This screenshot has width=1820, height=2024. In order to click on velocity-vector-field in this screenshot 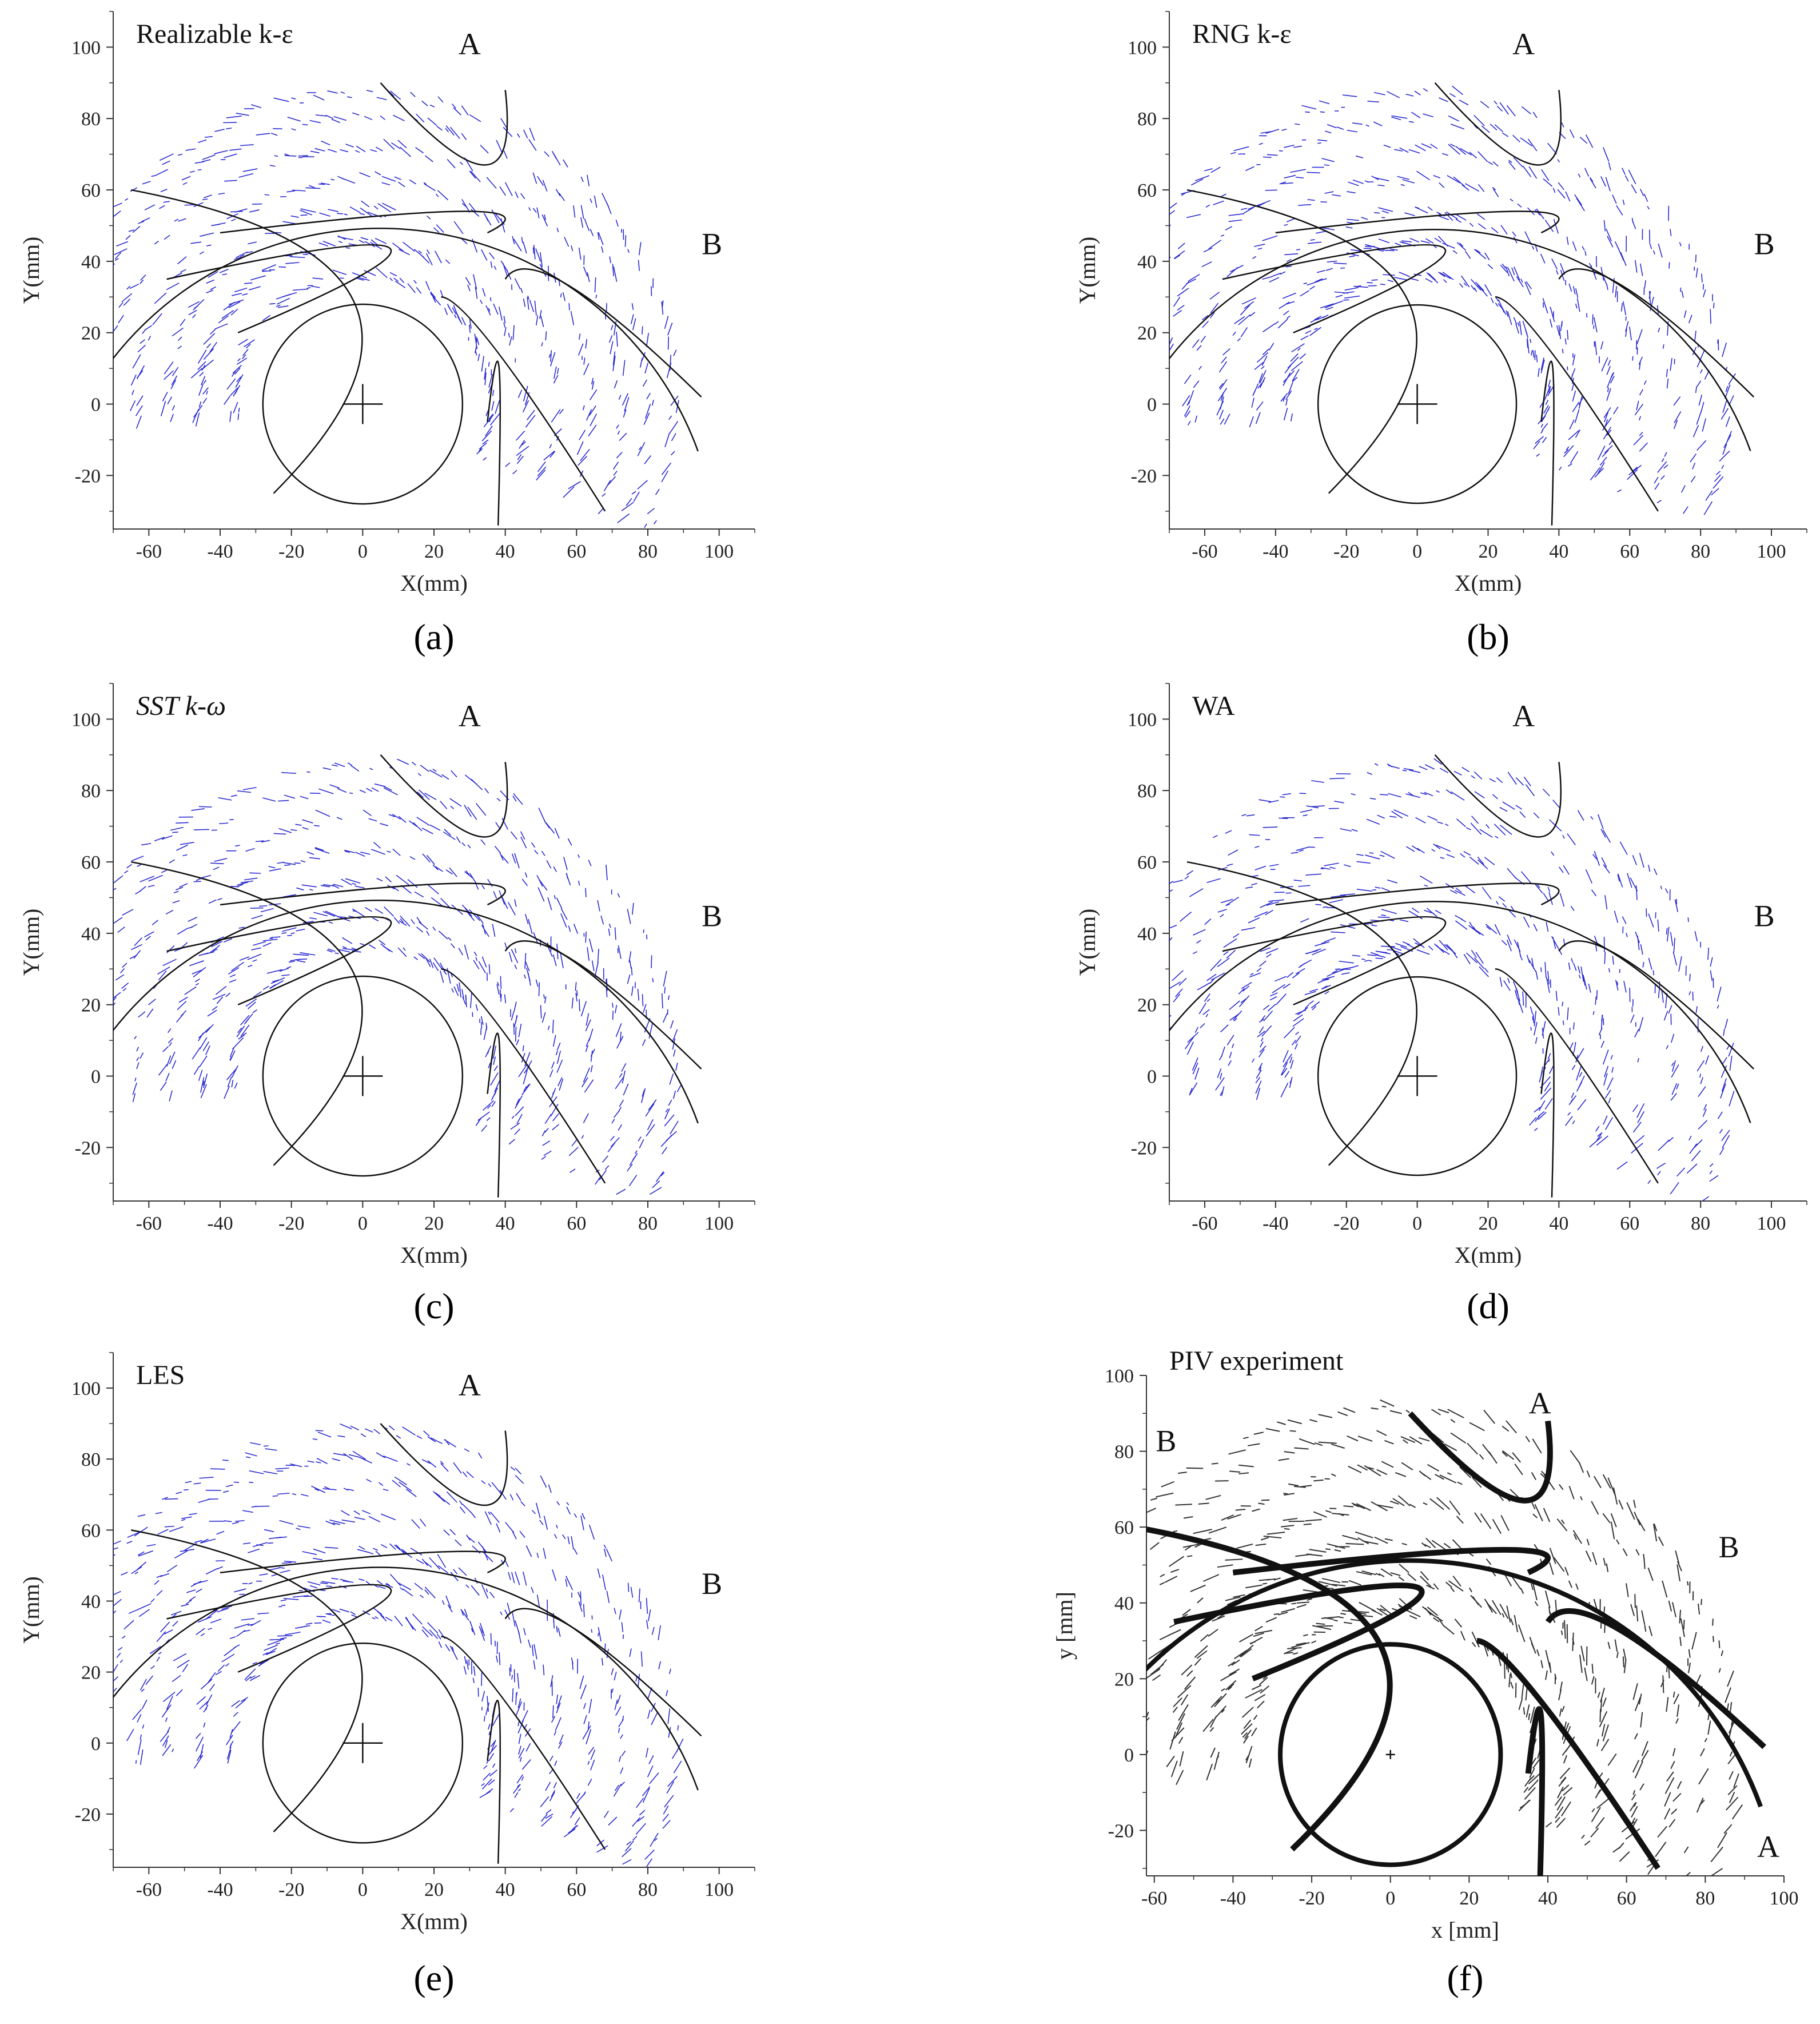, I will do `click(1445, 979)`.